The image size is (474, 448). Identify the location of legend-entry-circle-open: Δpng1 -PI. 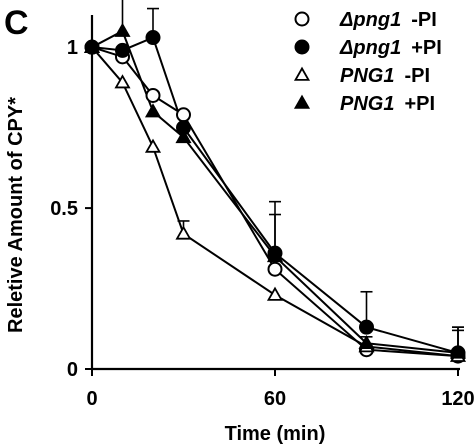
(365, 20).